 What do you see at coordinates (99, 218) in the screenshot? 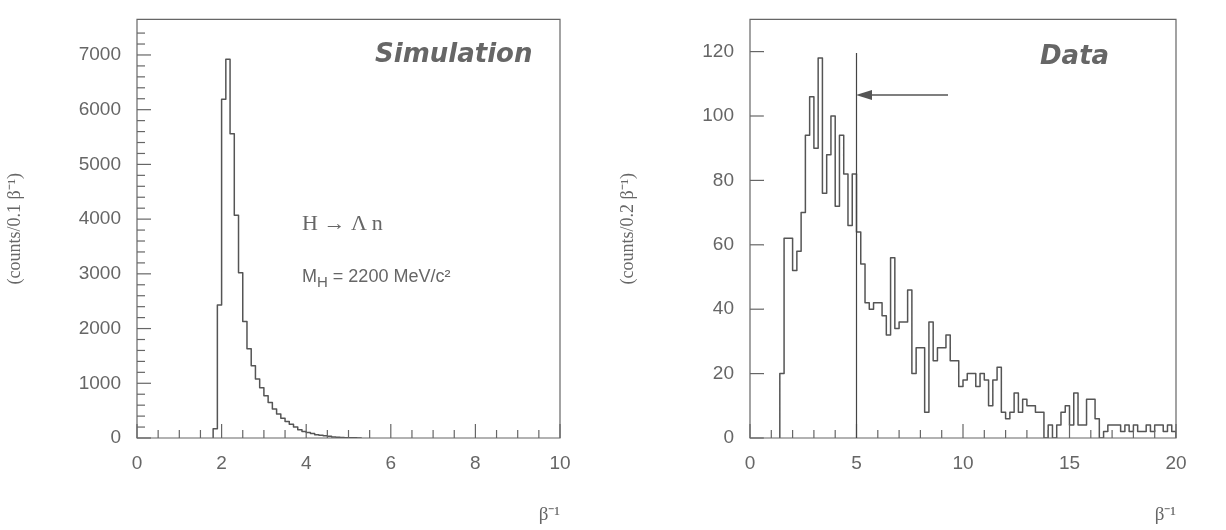
I see `y-tick-label: 4000` at bounding box center [99, 218].